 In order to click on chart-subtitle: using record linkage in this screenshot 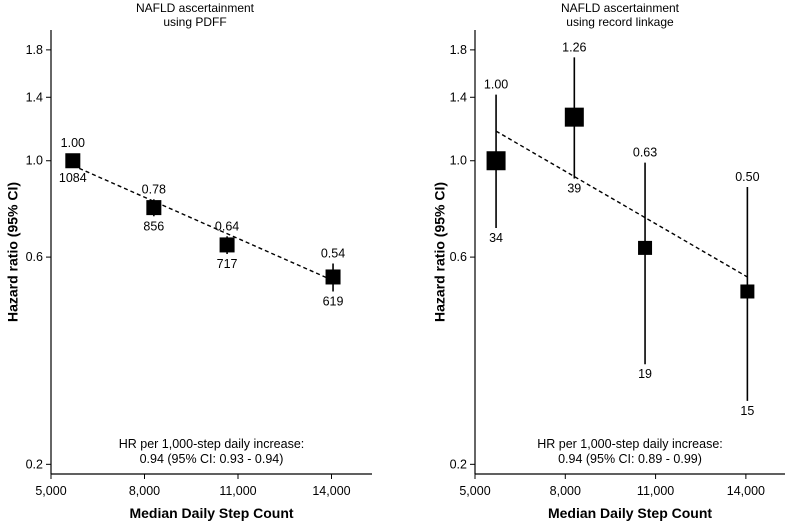, I will do `click(620, 22)`.